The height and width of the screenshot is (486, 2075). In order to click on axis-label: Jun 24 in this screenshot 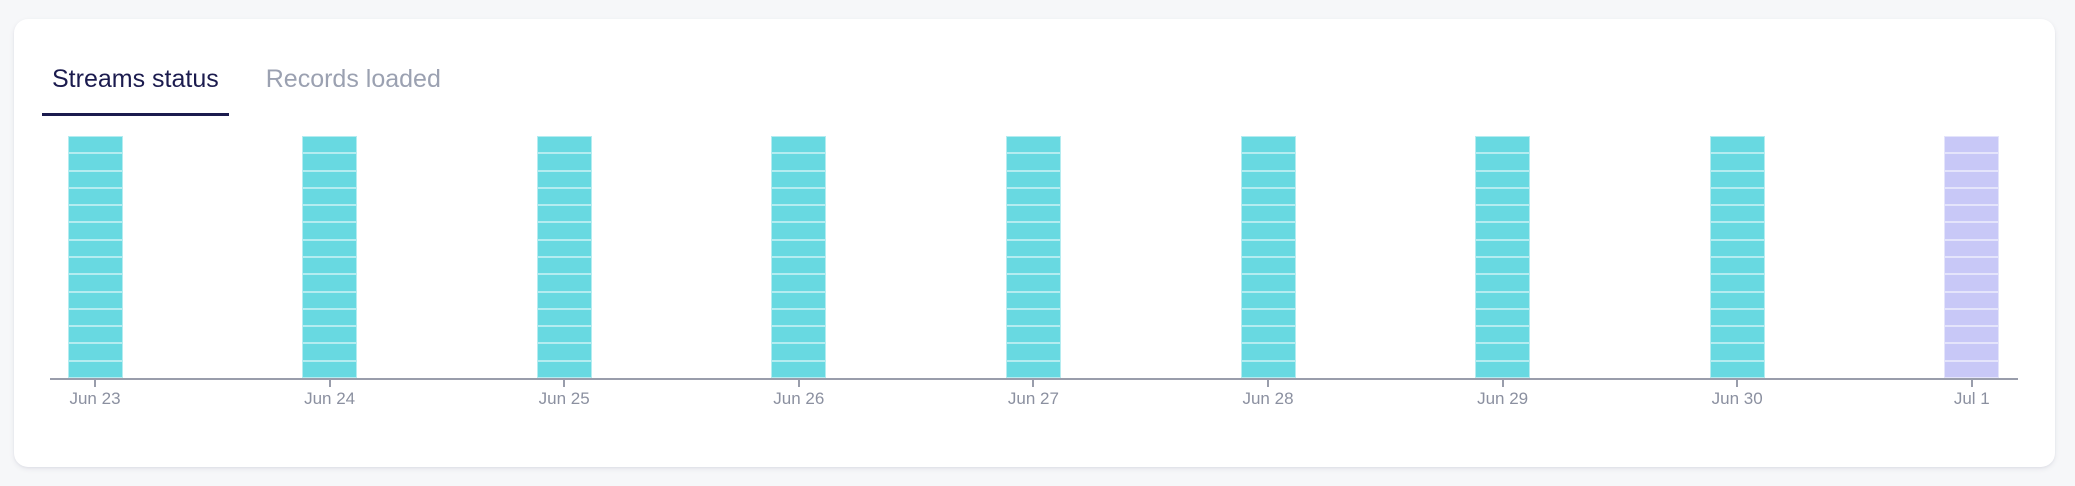, I will do `click(330, 398)`.